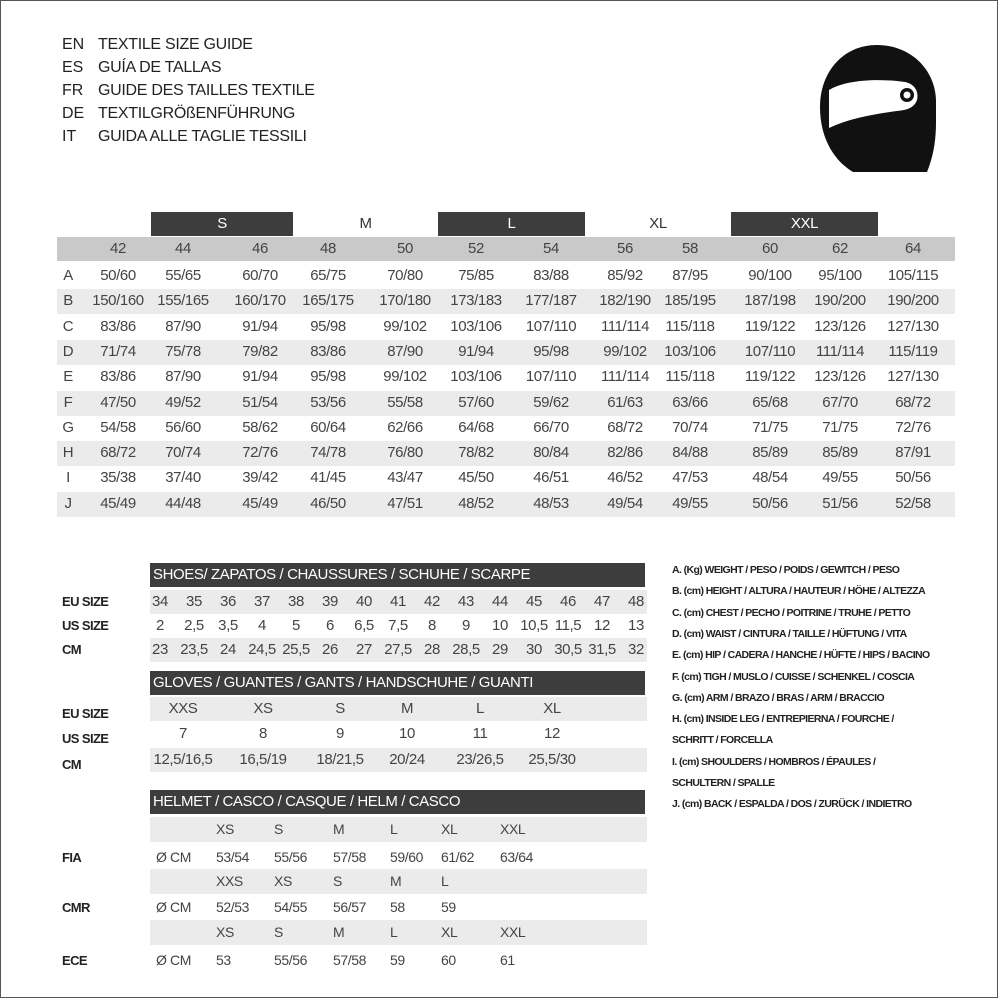  Describe the element at coordinates (296, 625) in the screenshot. I see `table-cell: 5` at that location.